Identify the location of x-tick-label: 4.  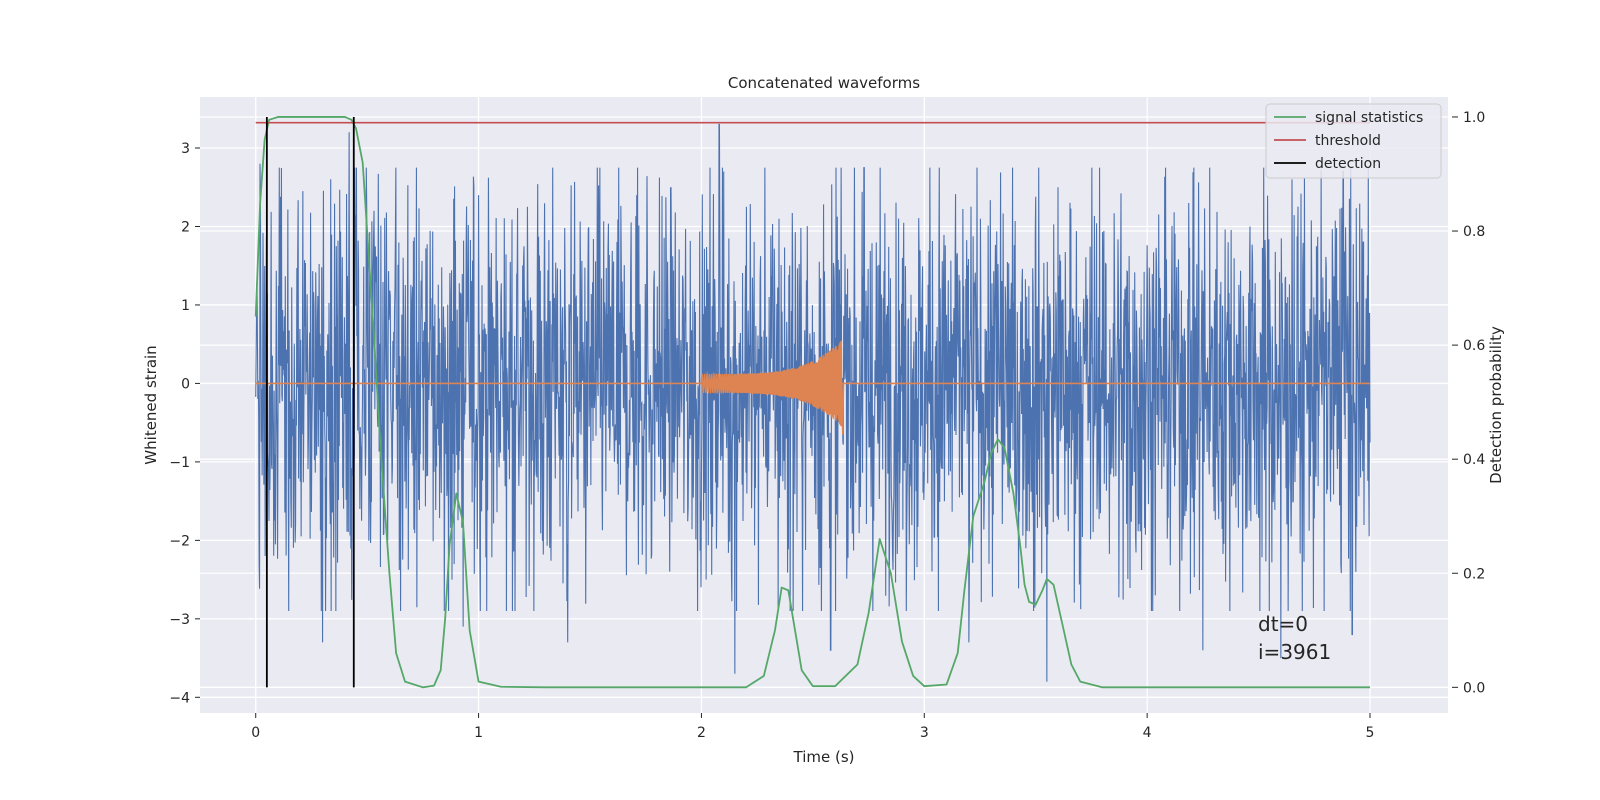
(1147, 733).